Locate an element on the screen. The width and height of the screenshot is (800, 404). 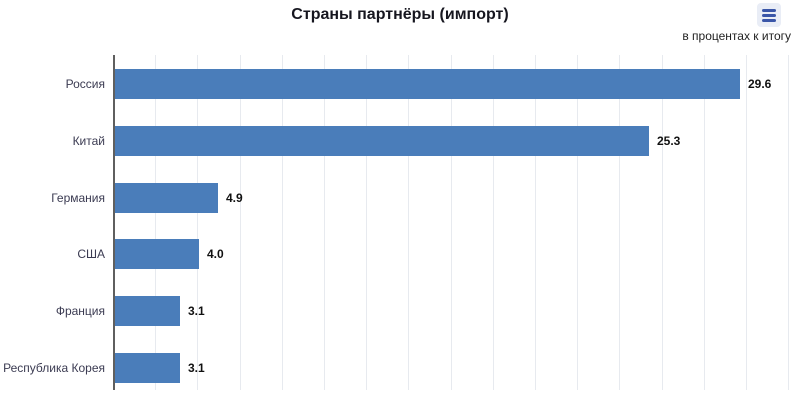
category-label: Китай is located at coordinates (88, 140).